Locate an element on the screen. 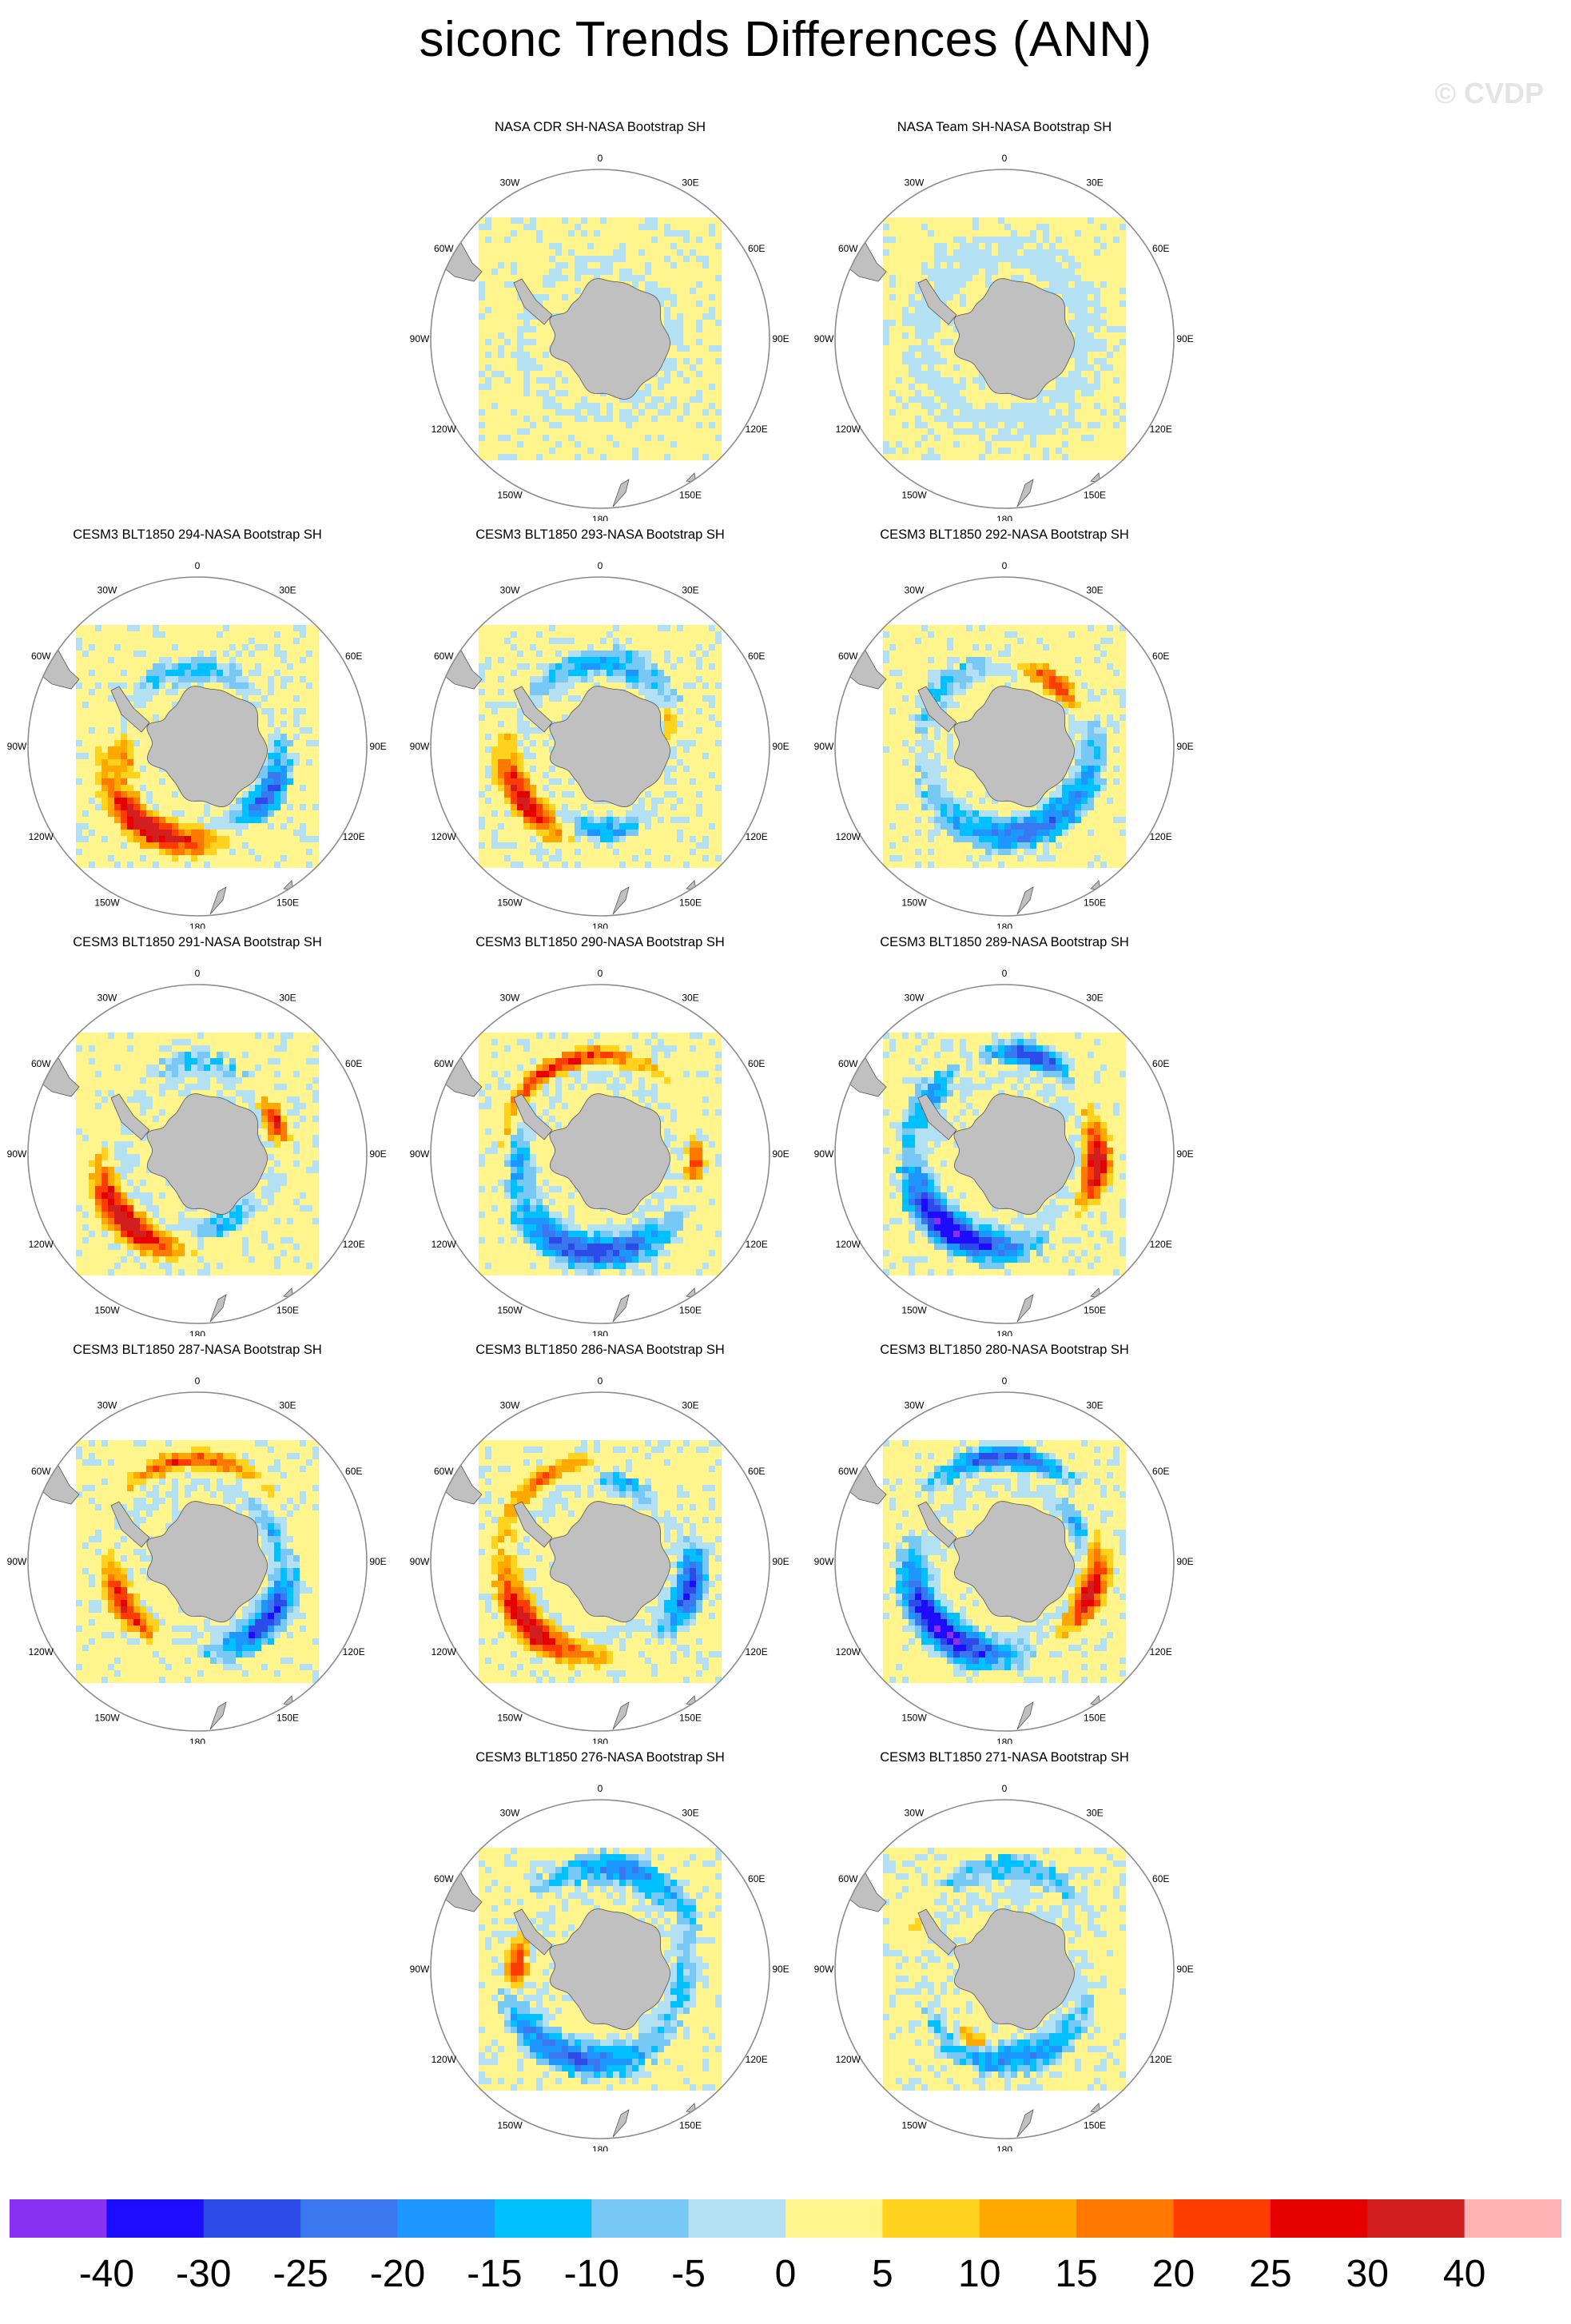 The height and width of the screenshot is (2324, 1571). siconc-field is located at coordinates (600, 1969).